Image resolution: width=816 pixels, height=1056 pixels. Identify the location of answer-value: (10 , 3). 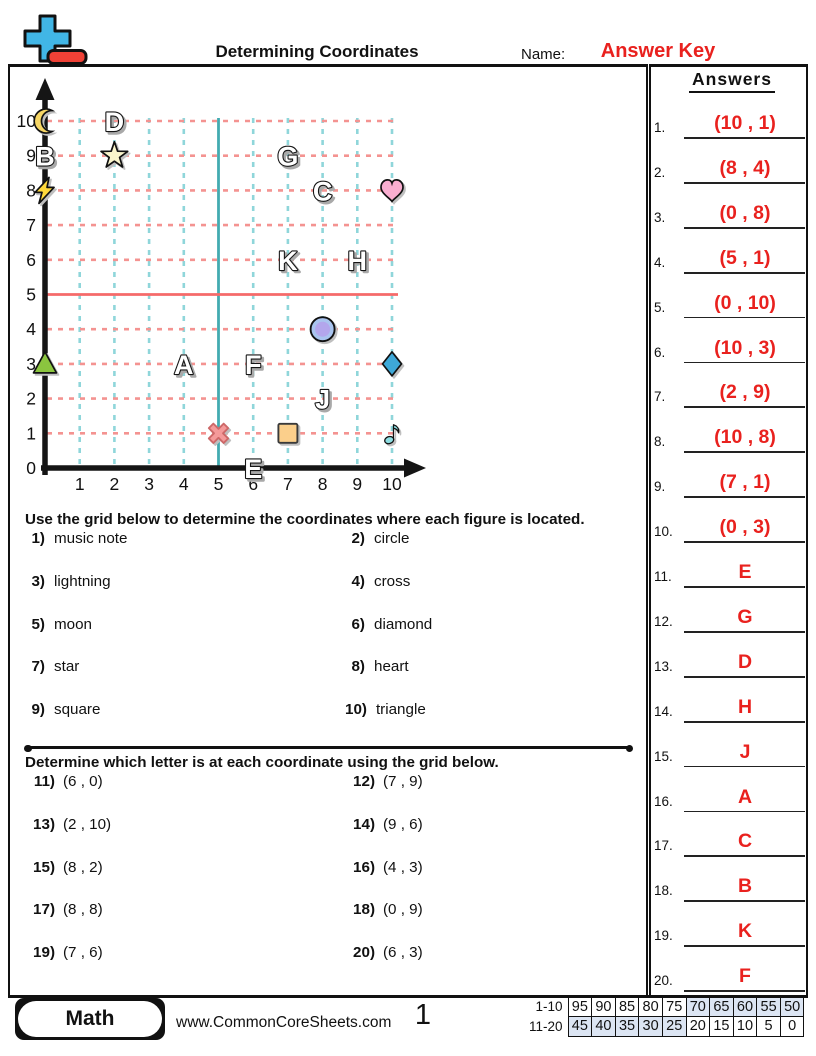
(745, 347).